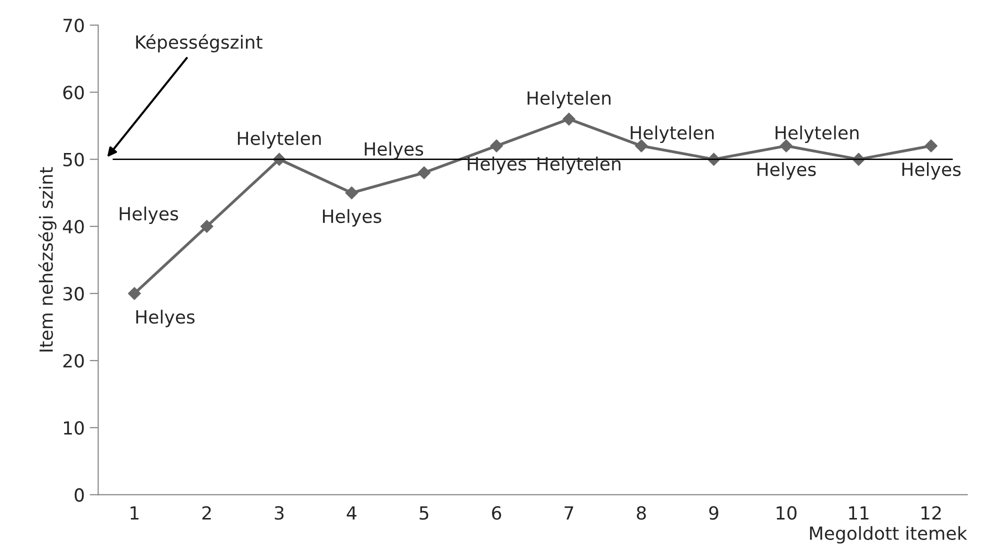  Describe the element at coordinates (73, 227) in the screenshot. I see `y-tick-label: 40` at that location.